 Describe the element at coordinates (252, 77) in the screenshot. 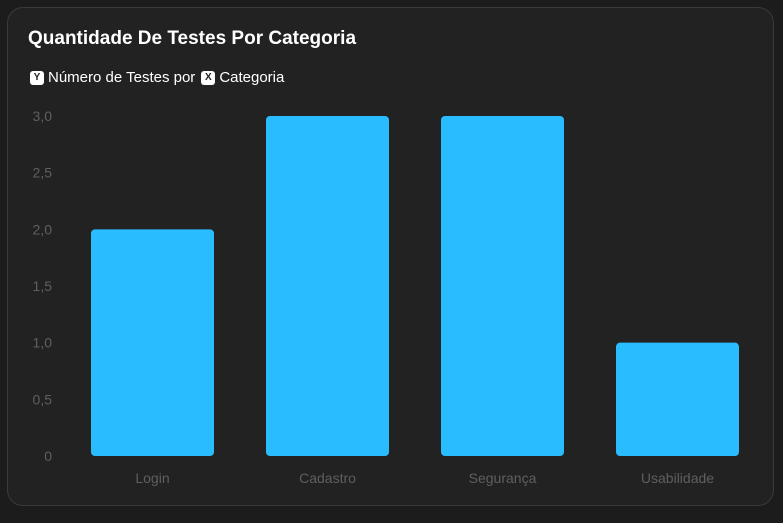

I see `x-axis-description: Categoria` at that location.